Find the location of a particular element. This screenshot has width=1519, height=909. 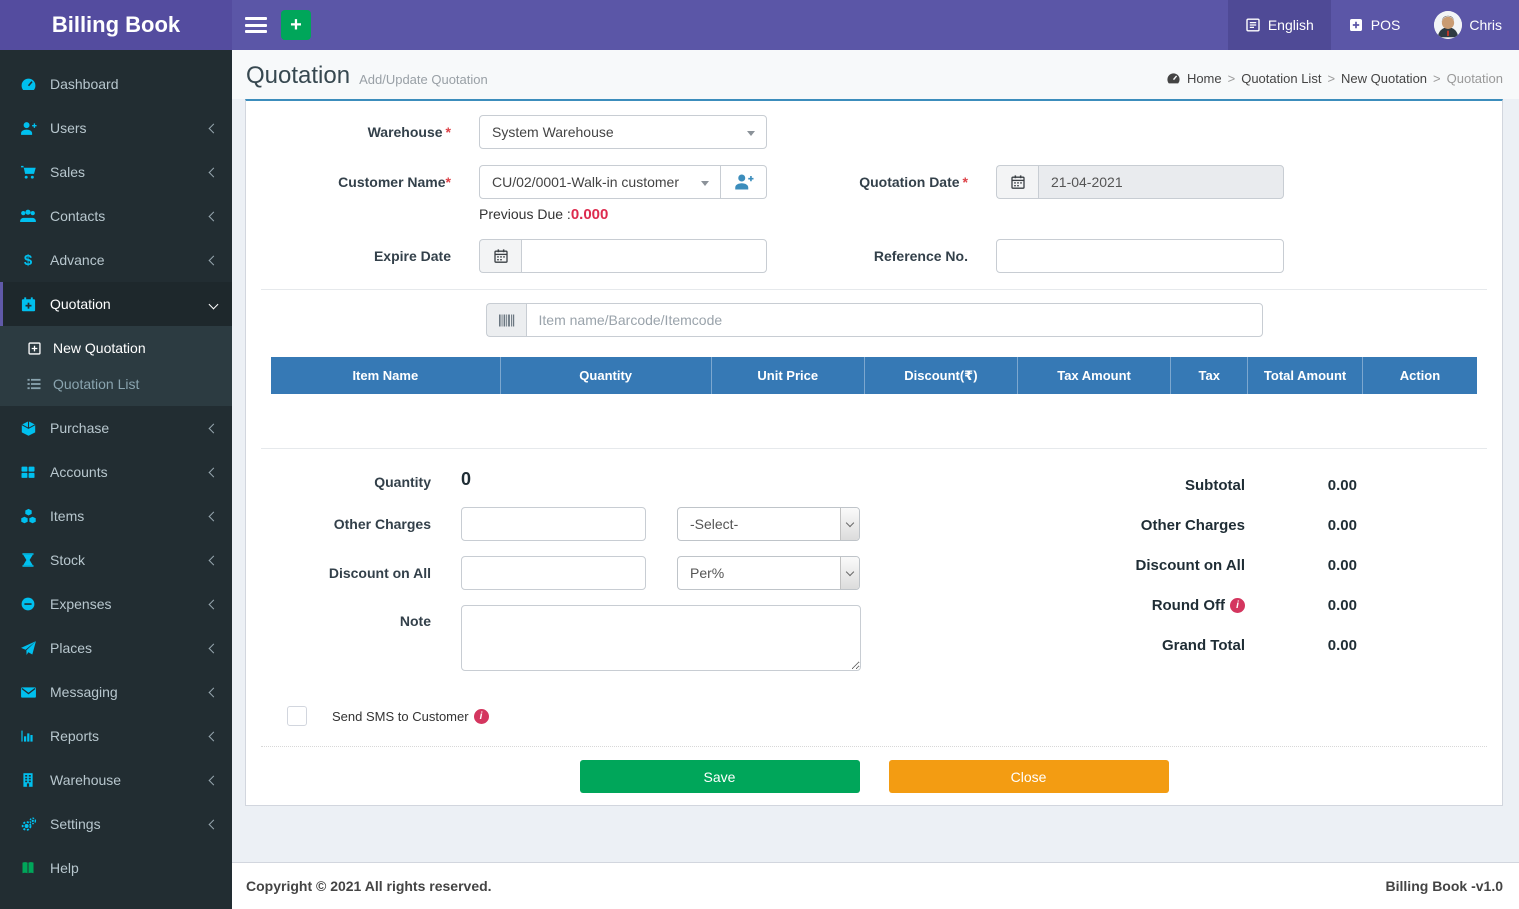

other-charges-total-label: Other Charges is located at coordinates (1192, 525).